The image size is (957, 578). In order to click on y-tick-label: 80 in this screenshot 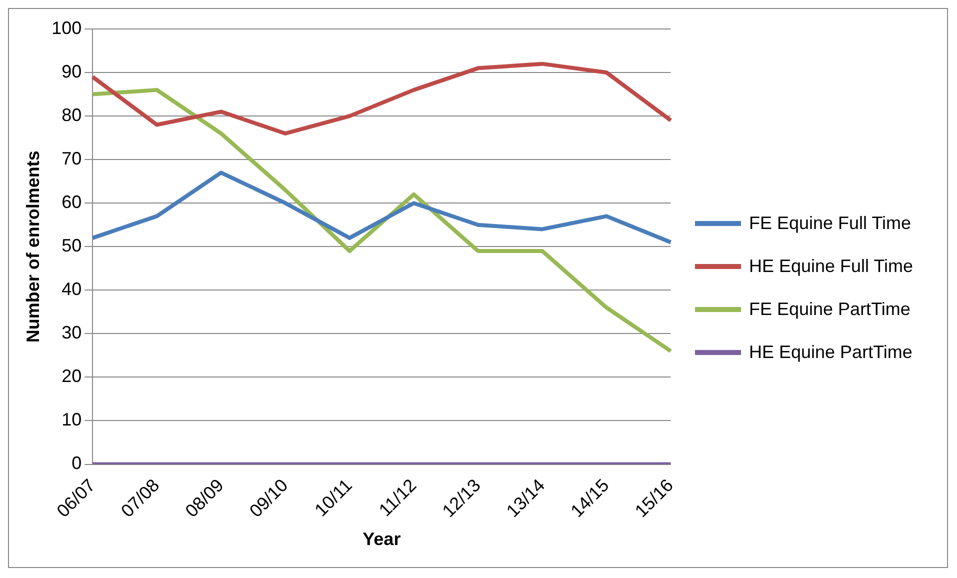, I will do `click(72, 115)`.